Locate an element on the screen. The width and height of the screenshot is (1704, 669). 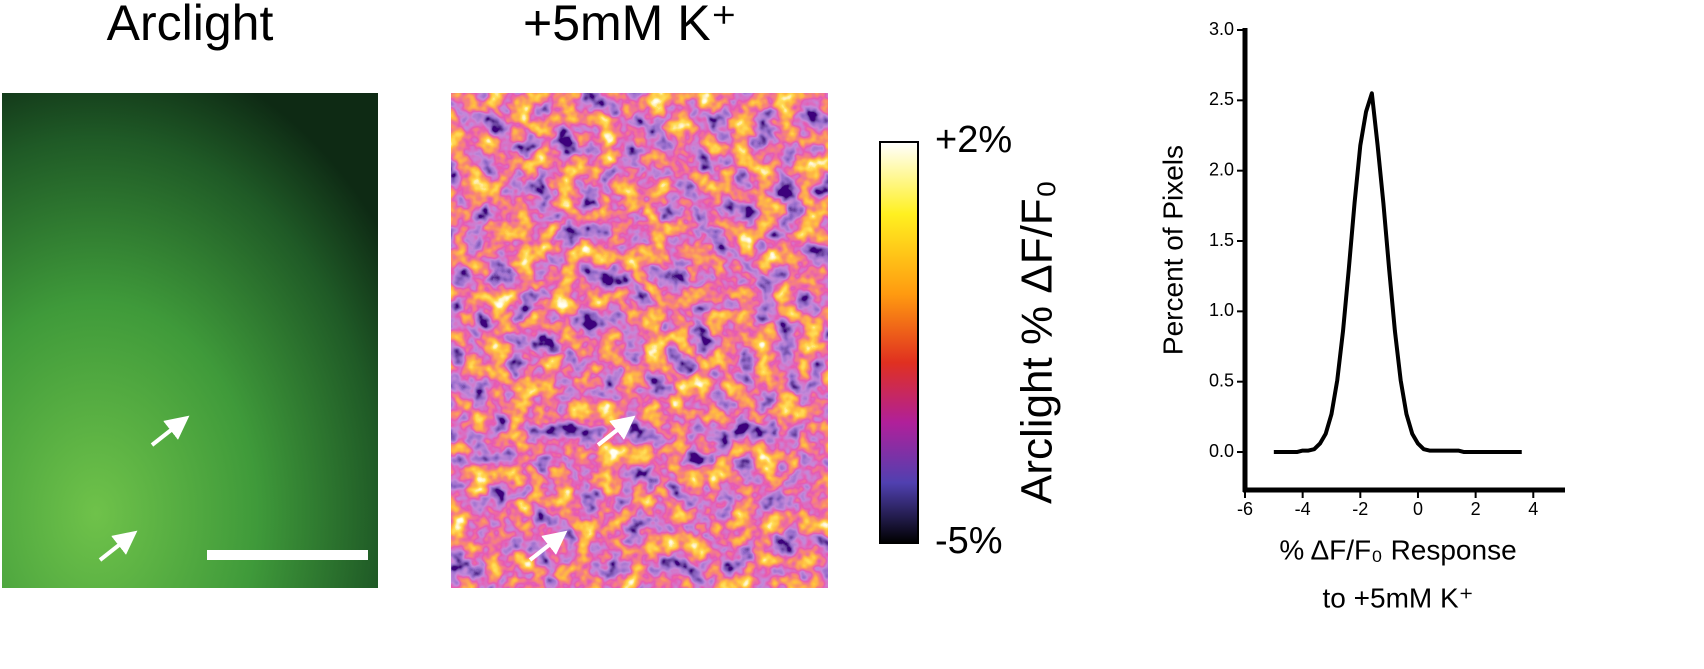
y-tick-label: 3.0 is located at coordinates (1221, 29).